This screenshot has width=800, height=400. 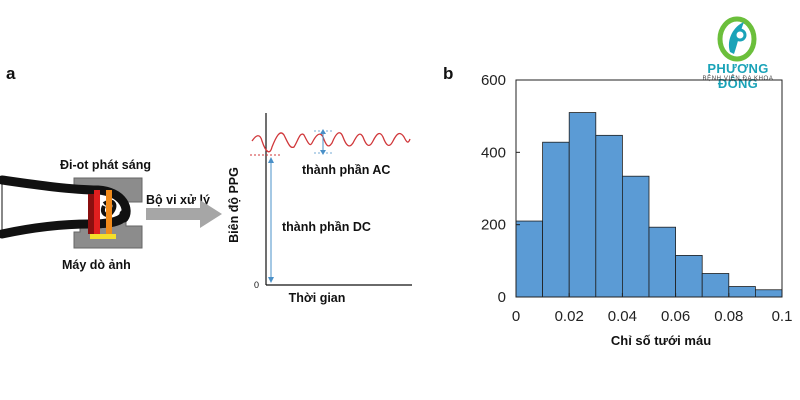 What do you see at coordinates (675, 316) in the screenshot?
I see `x-tick-label: 0.06` at bounding box center [675, 316].